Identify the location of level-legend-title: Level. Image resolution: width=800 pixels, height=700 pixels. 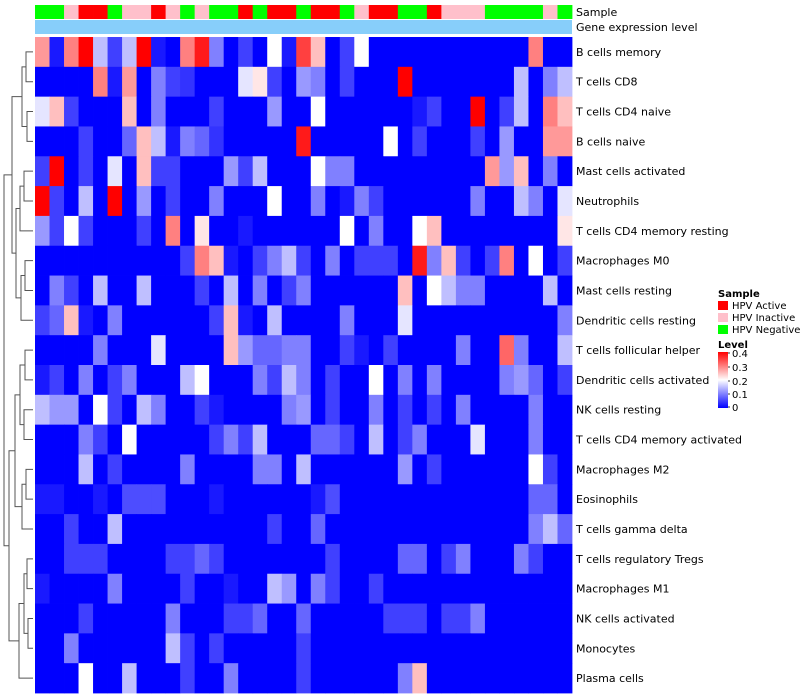
(733, 345).